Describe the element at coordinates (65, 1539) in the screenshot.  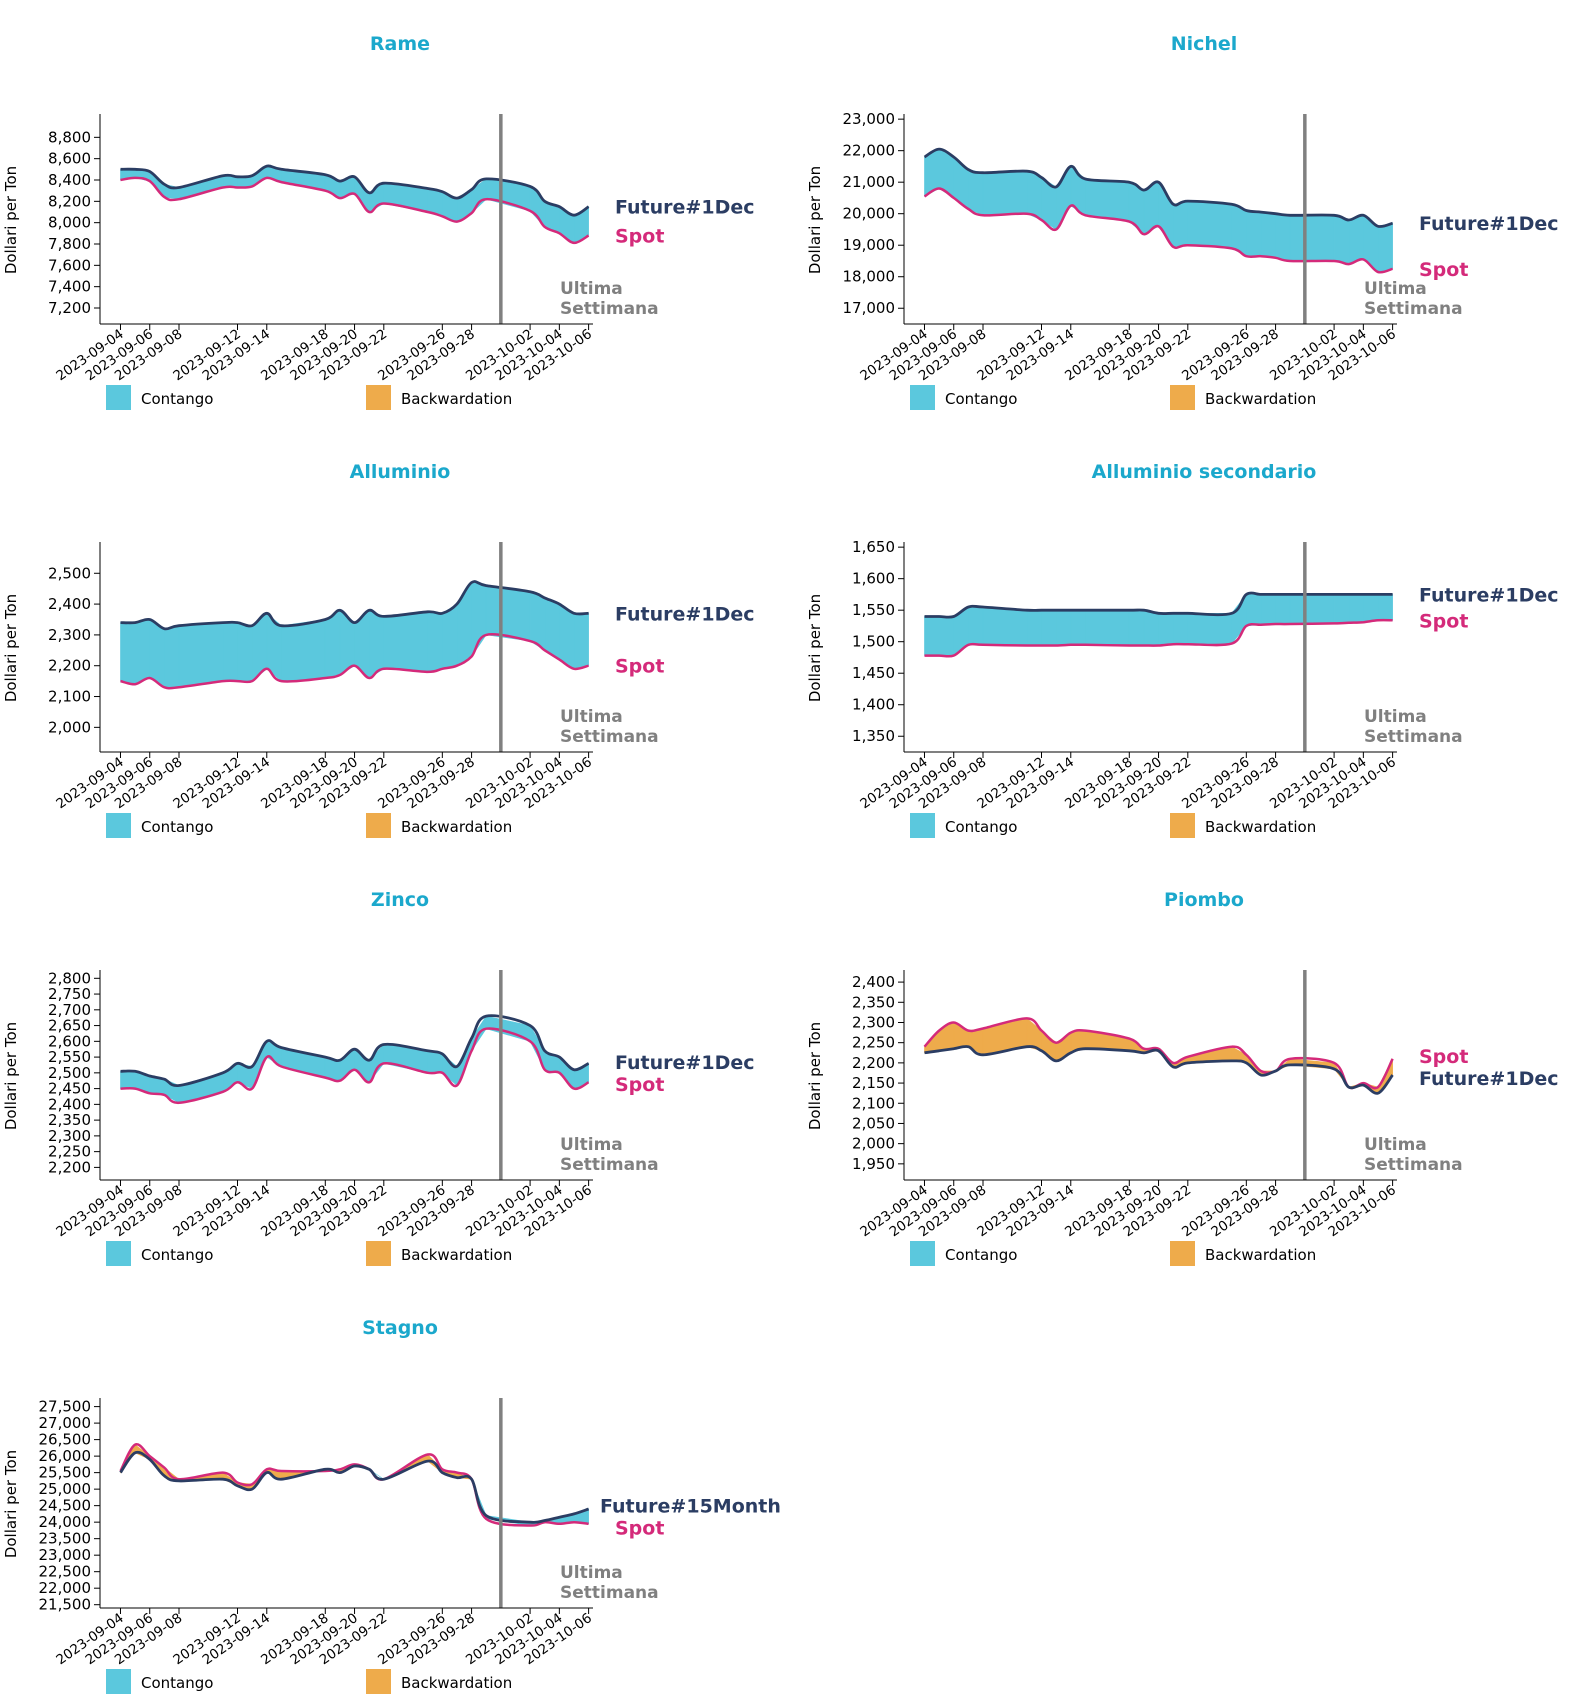
I see `y-tick-label: 23,500` at that location.